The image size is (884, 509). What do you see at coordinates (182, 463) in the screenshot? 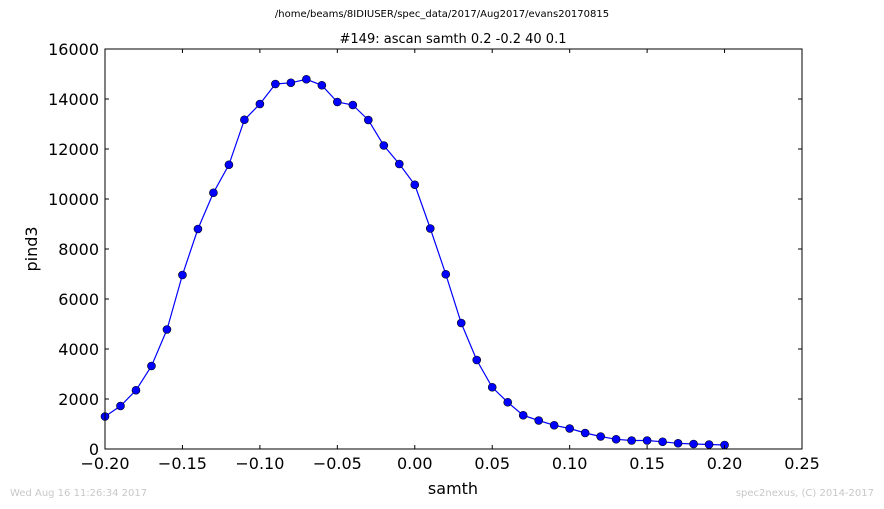
I see `x-tick-label: −0.15` at bounding box center [182, 463].